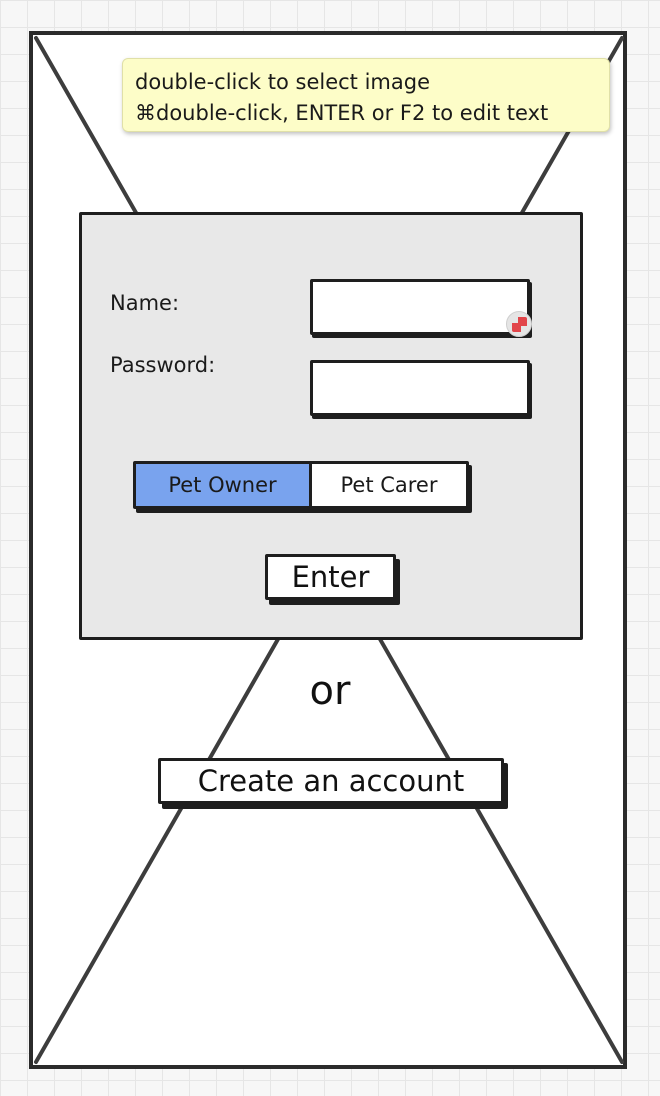 Image resolution: width=660 pixels, height=1096 pixels. I want to click on create-account-button: Create an account, so click(331, 781).